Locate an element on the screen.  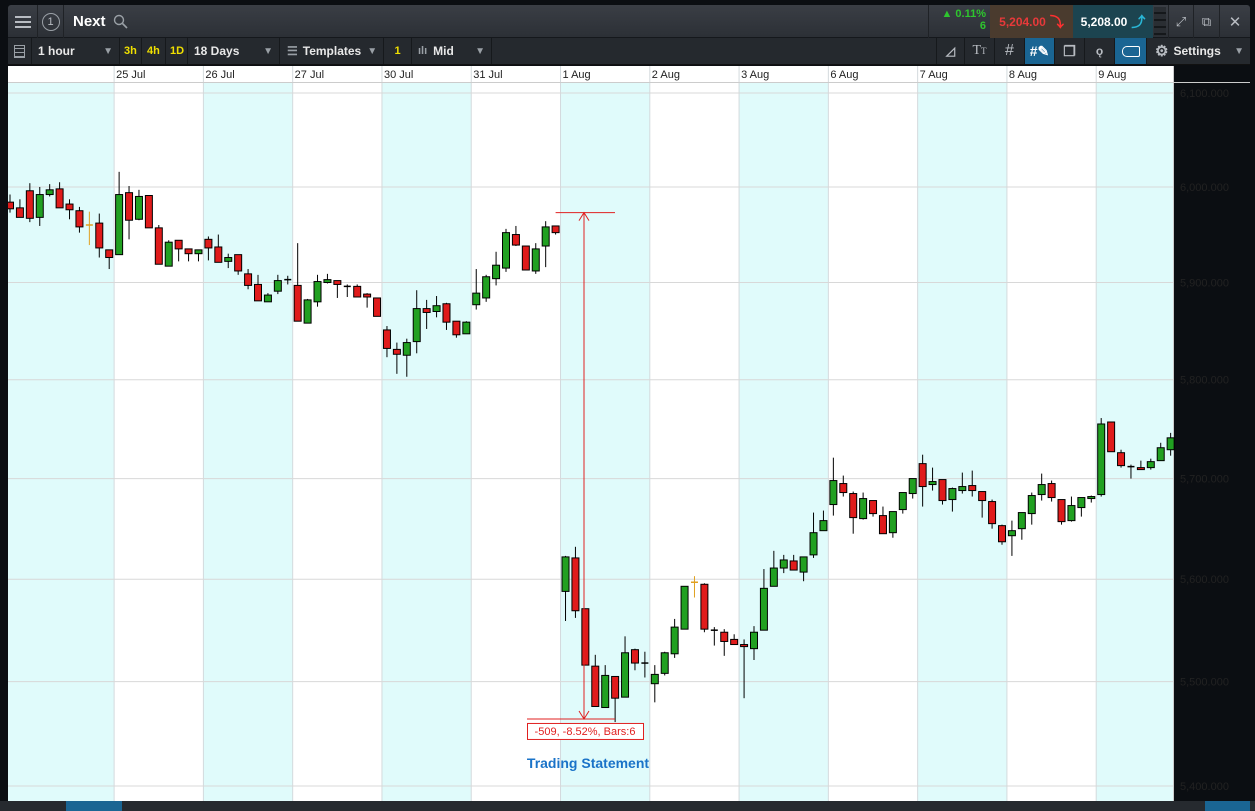
price-label-button is located at coordinates (1131, 51).